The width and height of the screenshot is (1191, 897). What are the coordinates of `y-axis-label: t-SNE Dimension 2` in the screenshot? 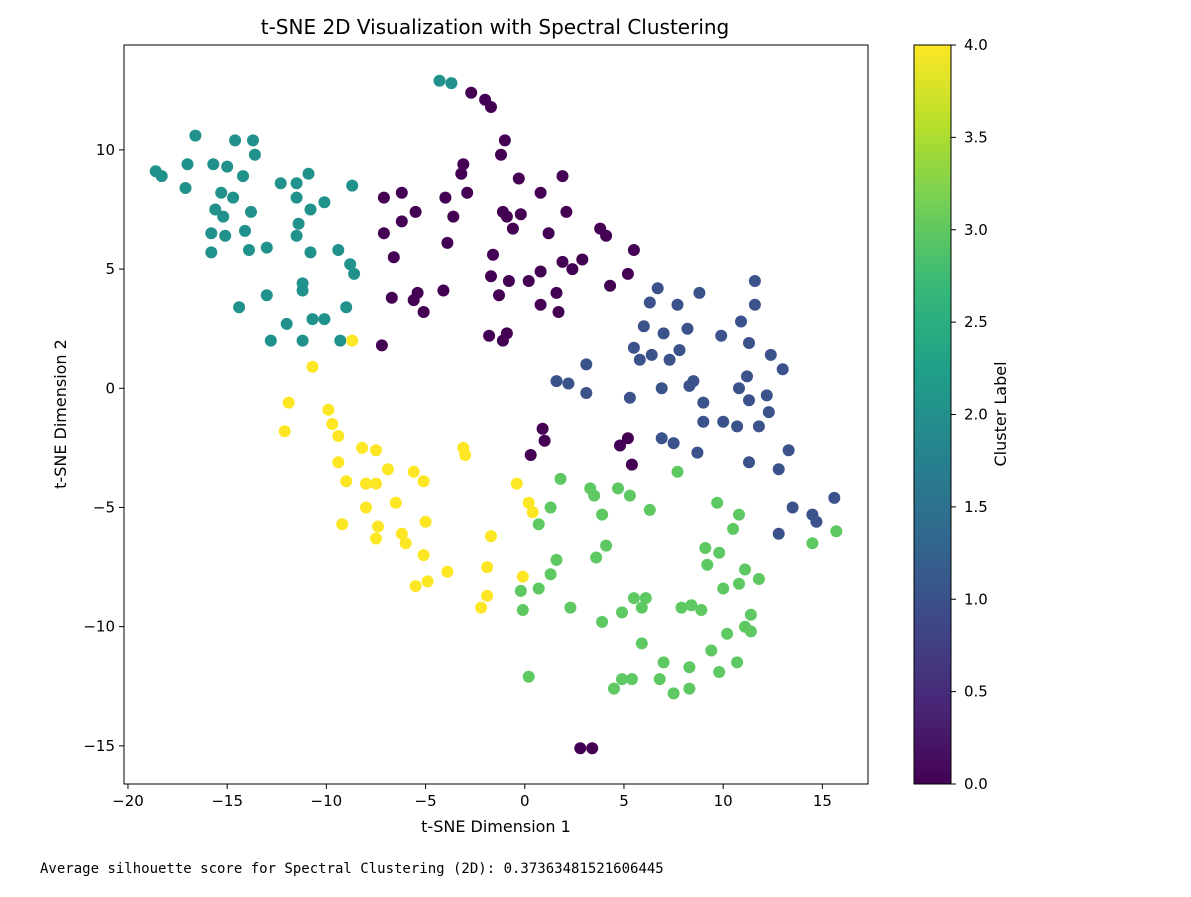 It's located at (60, 414).